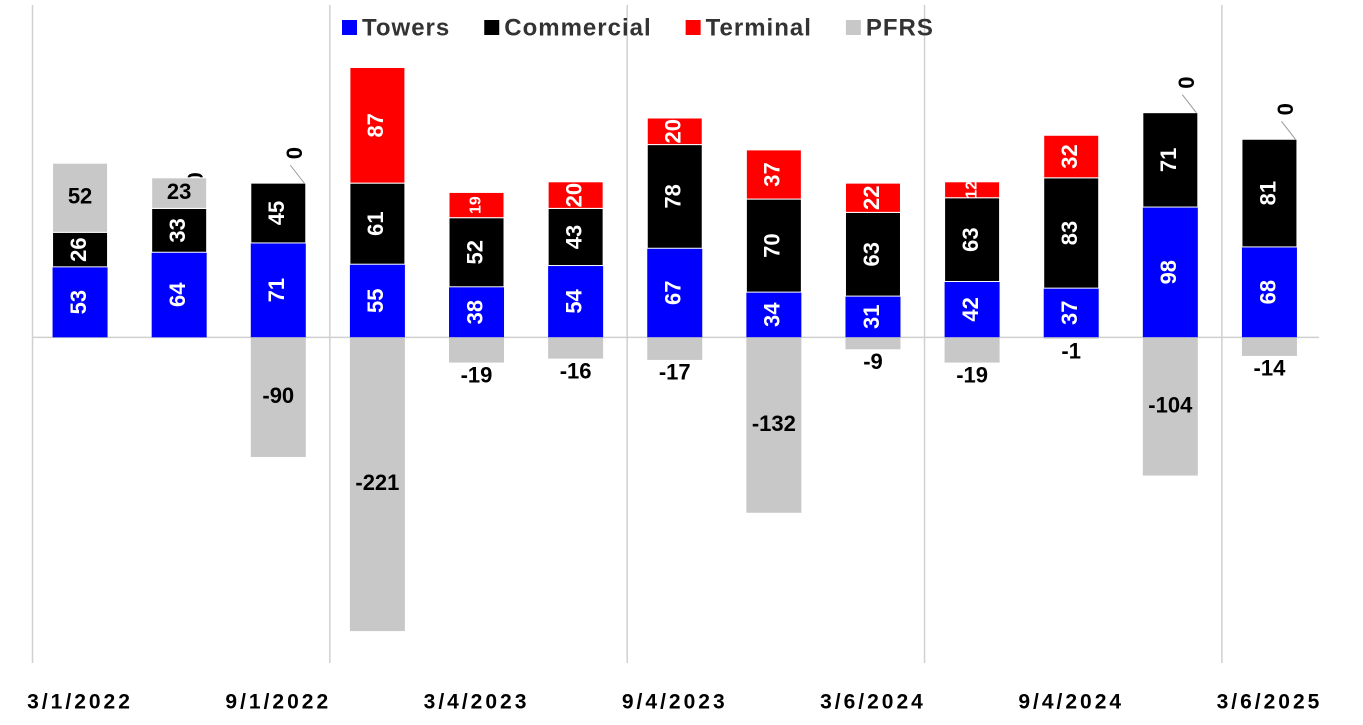 This screenshot has height=725, width=1363. What do you see at coordinates (873, 361) in the screenshot?
I see `value-label: -9` at bounding box center [873, 361].